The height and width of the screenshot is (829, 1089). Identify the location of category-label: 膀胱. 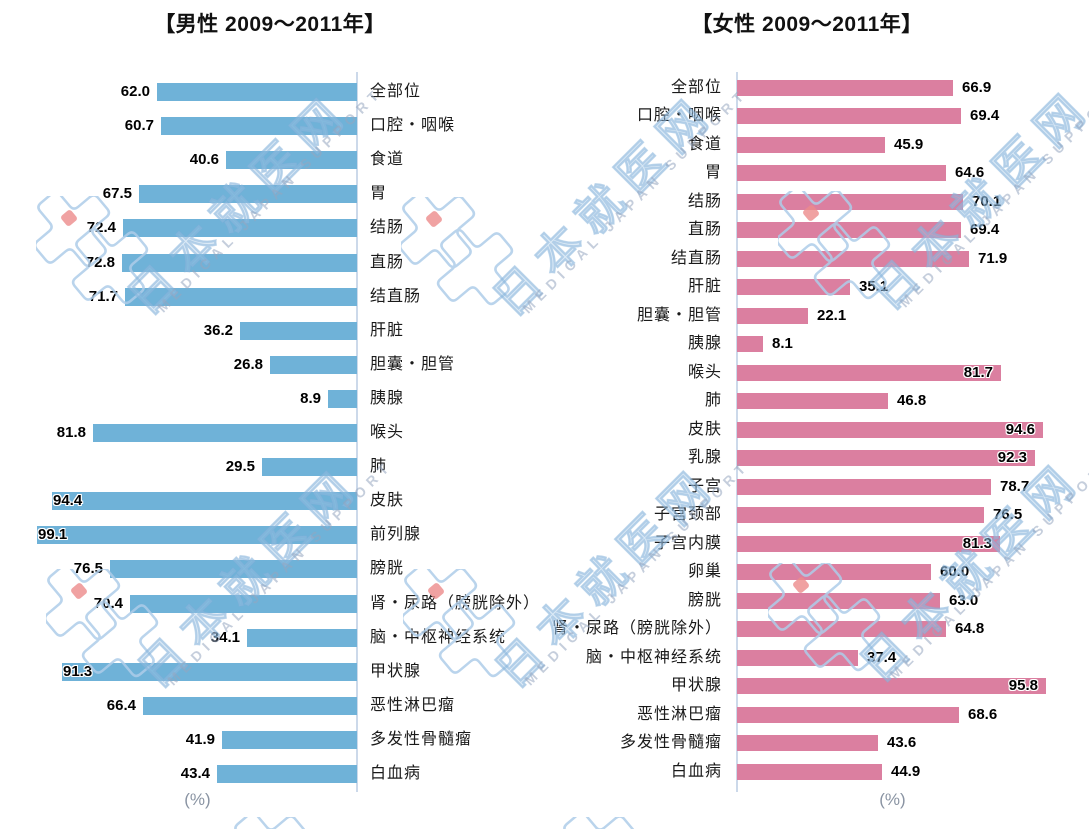
(387, 568).